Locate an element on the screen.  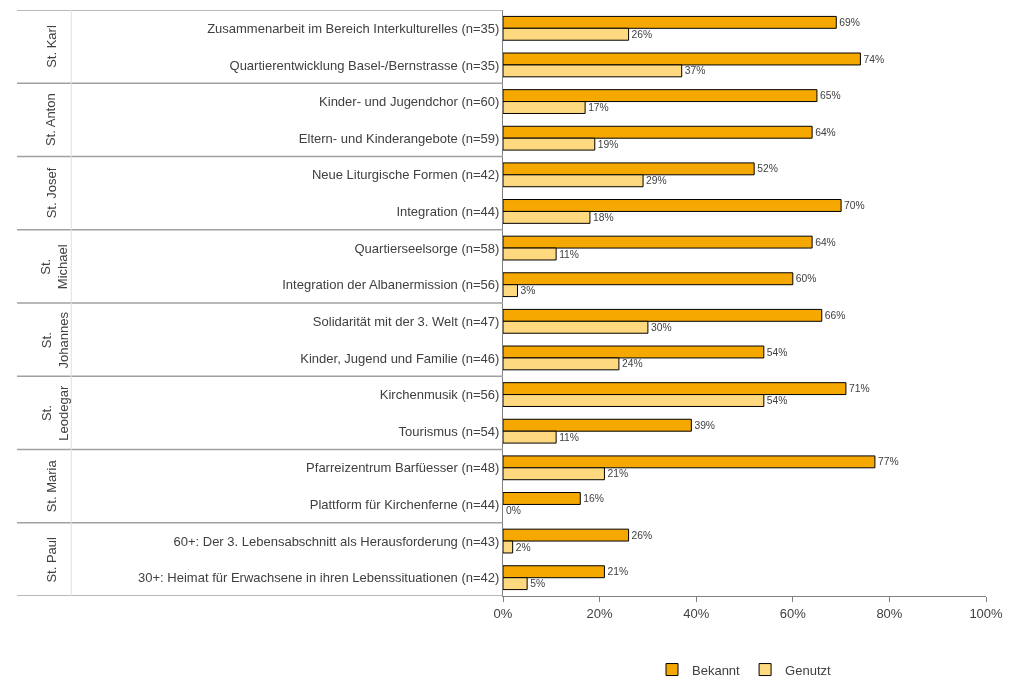
data-label: 52% is located at coordinates (767, 169).